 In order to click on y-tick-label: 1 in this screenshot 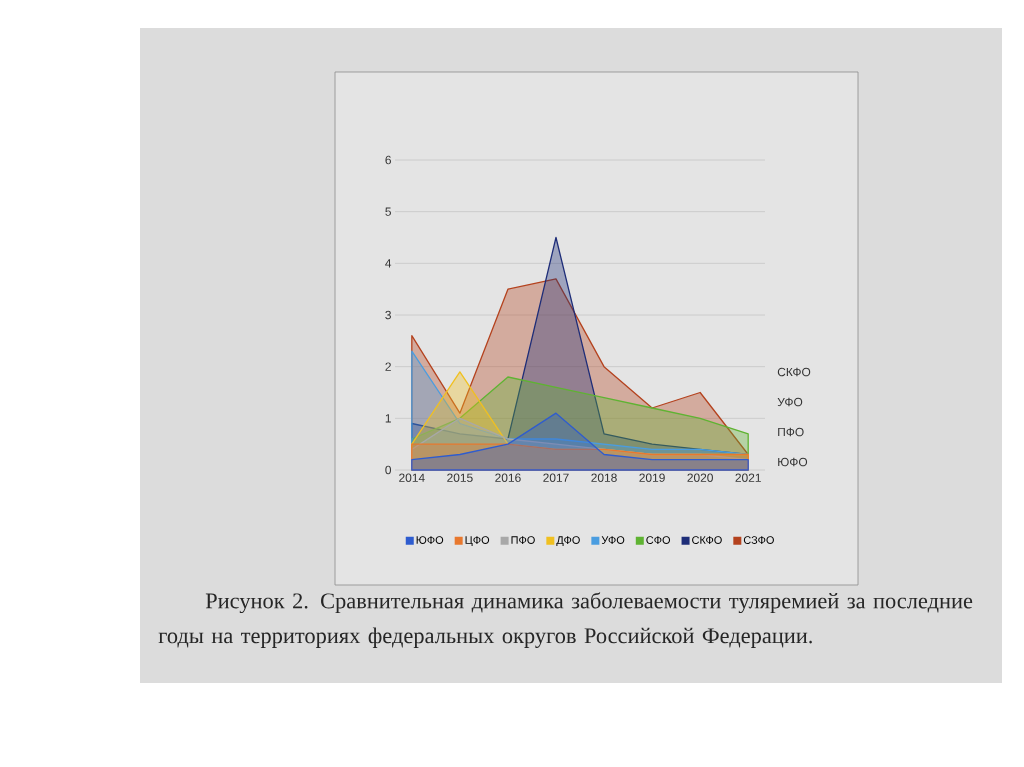, I will do `click(388, 418)`.